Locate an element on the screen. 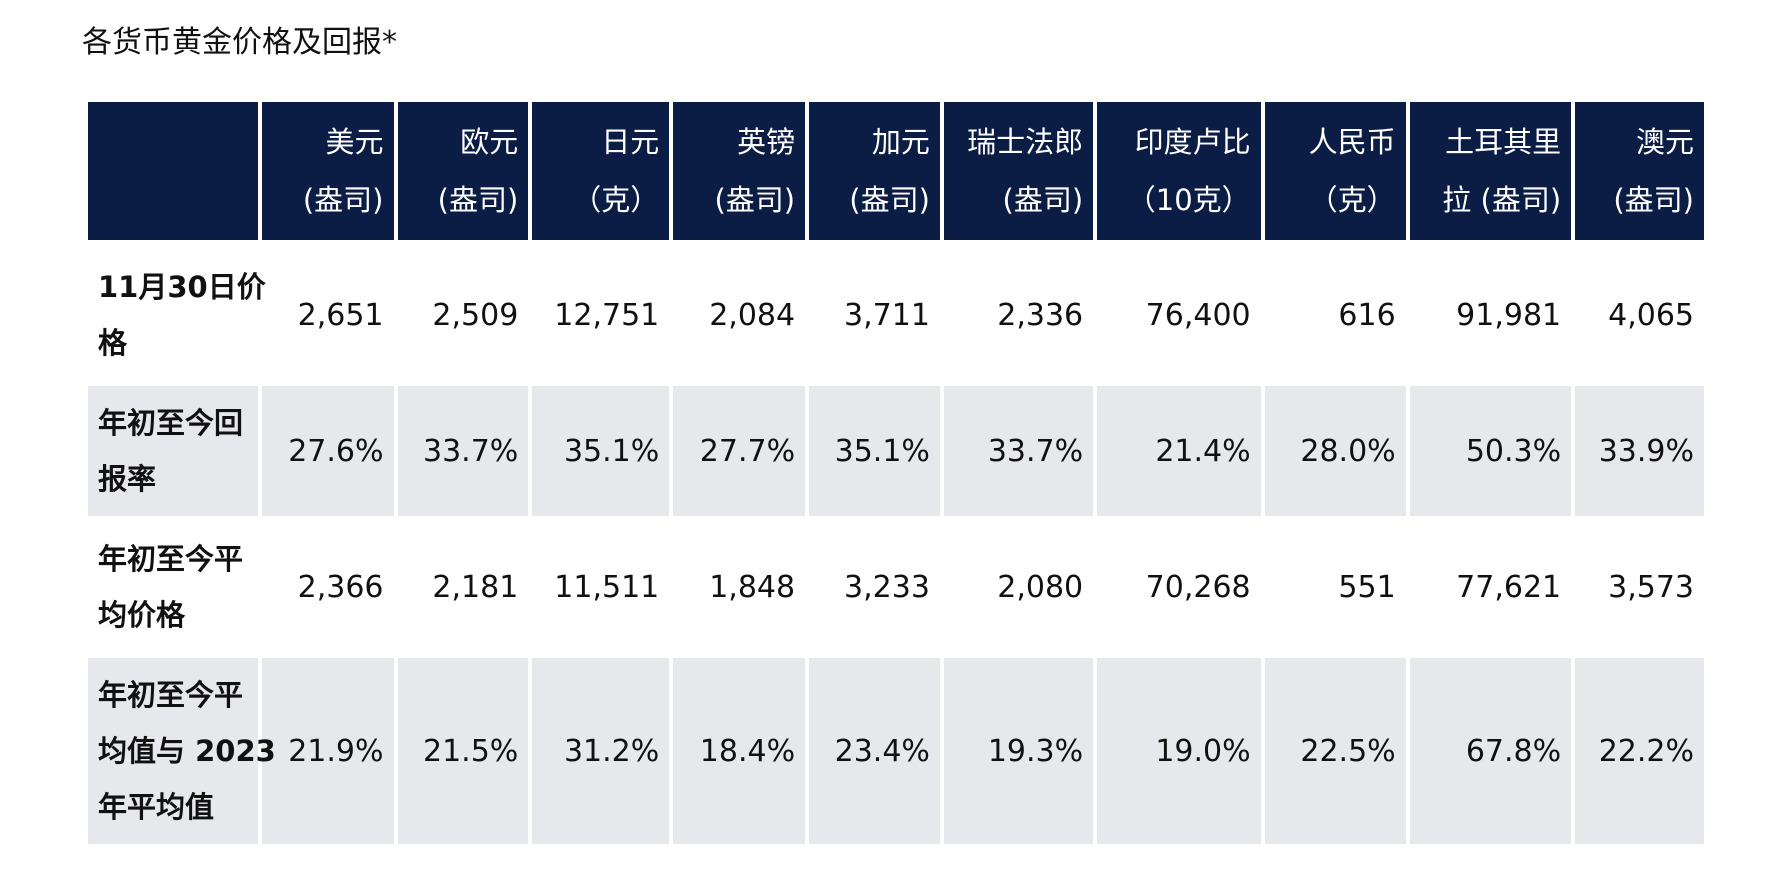  column-header-usd: 美元 (盎司) is located at coordinates (327, 173).